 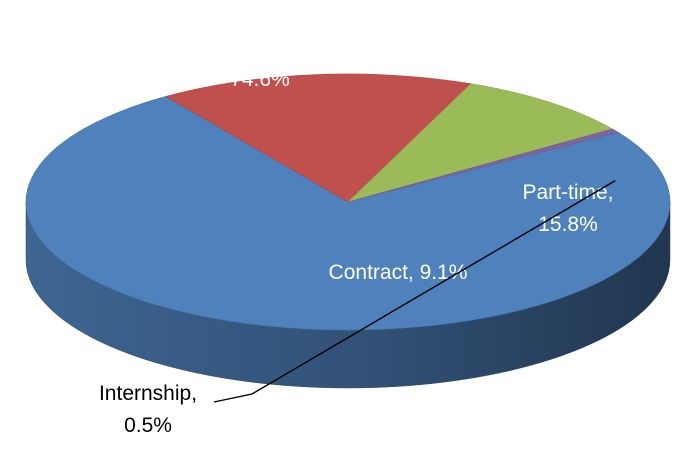 I want to click on data-label-internship: Internship, 0.5%, so click(x=148, y=409).